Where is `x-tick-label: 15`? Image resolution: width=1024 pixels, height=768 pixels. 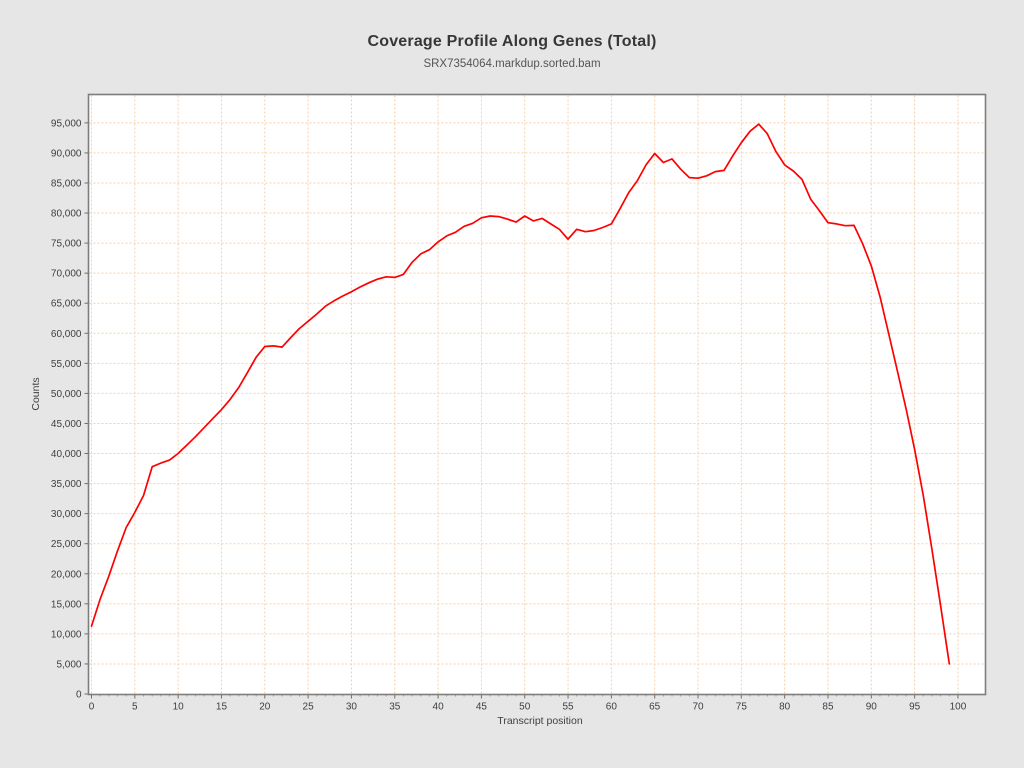
x-tick-label: 15 is located at coordinates (222, 707).